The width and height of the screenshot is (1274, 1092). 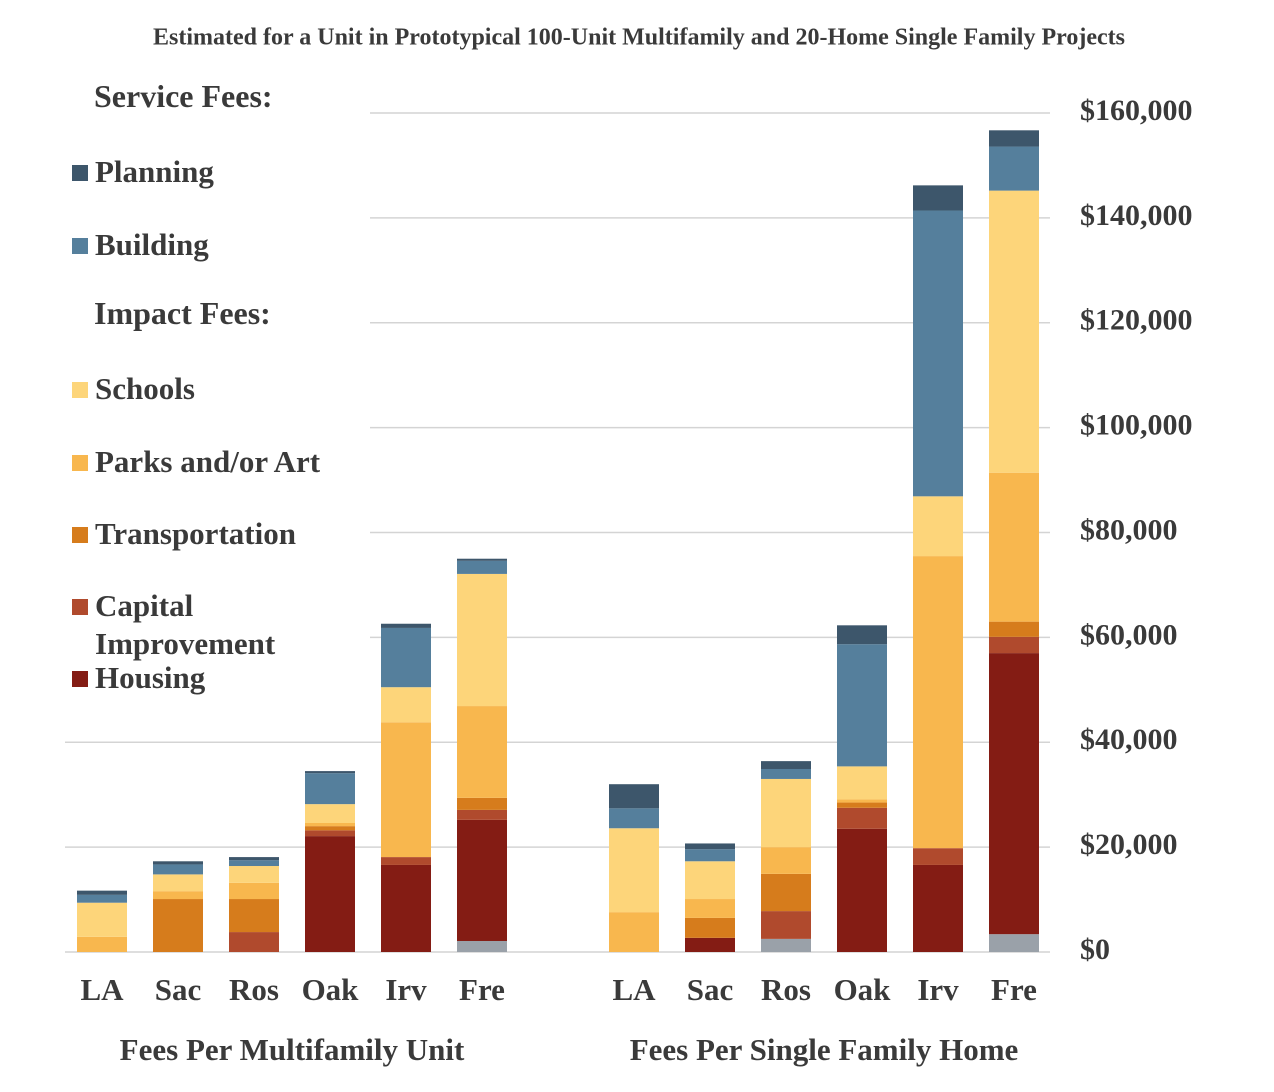 I want to click on y-tick-label: $0, so click(x=1095, y=949).